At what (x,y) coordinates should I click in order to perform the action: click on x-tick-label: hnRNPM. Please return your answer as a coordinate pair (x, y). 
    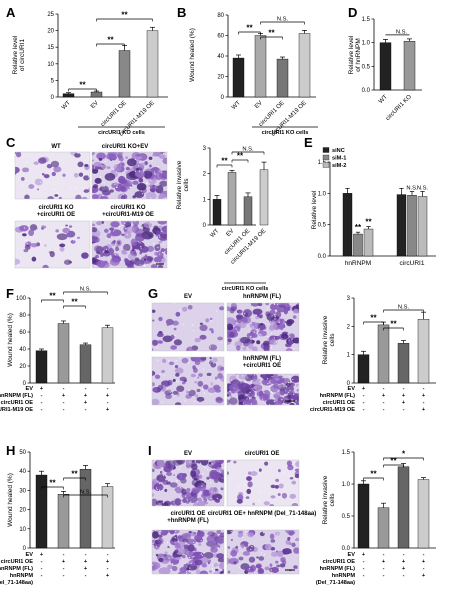
    Looking at the image, I should click on (358, 263).